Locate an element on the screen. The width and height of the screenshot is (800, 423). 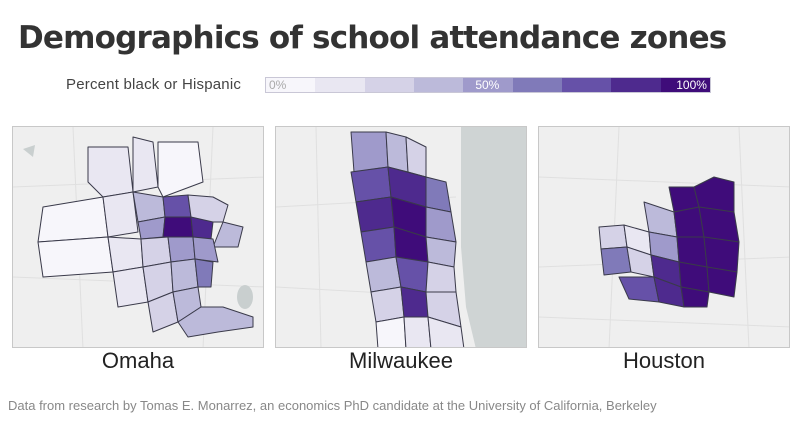
city-label-houston: Houston is located at coordinates (664, 360).